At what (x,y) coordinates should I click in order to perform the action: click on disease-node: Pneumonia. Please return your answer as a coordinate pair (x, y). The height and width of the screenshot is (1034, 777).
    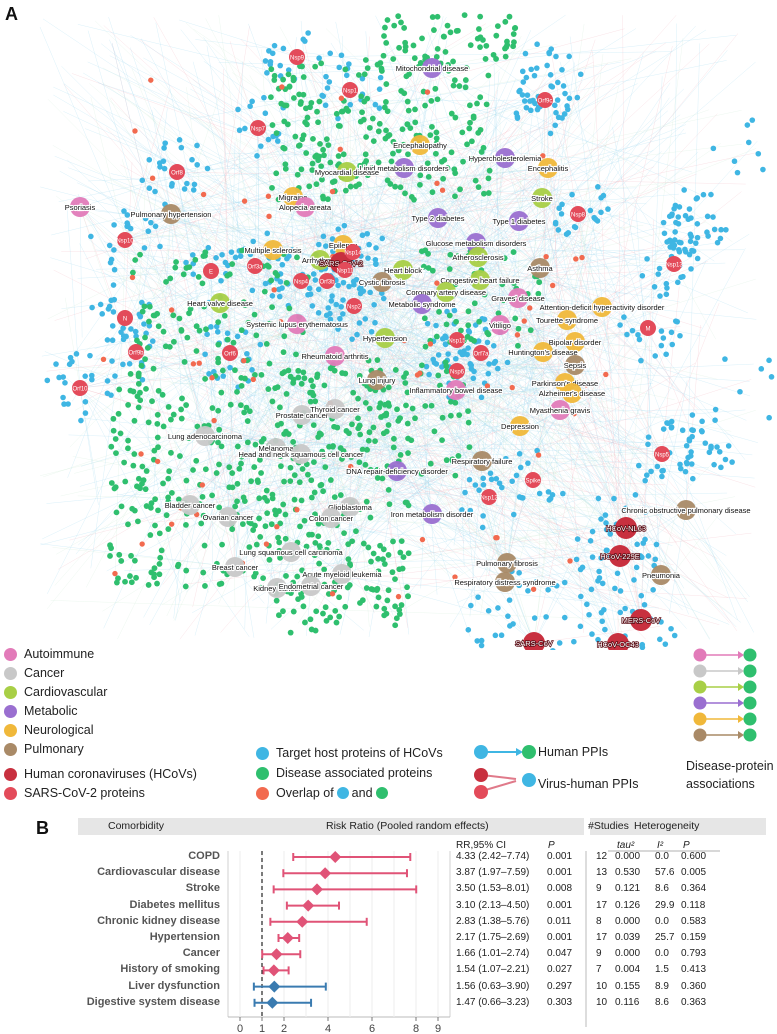
    Looking at the image, I should click on (661, 575).